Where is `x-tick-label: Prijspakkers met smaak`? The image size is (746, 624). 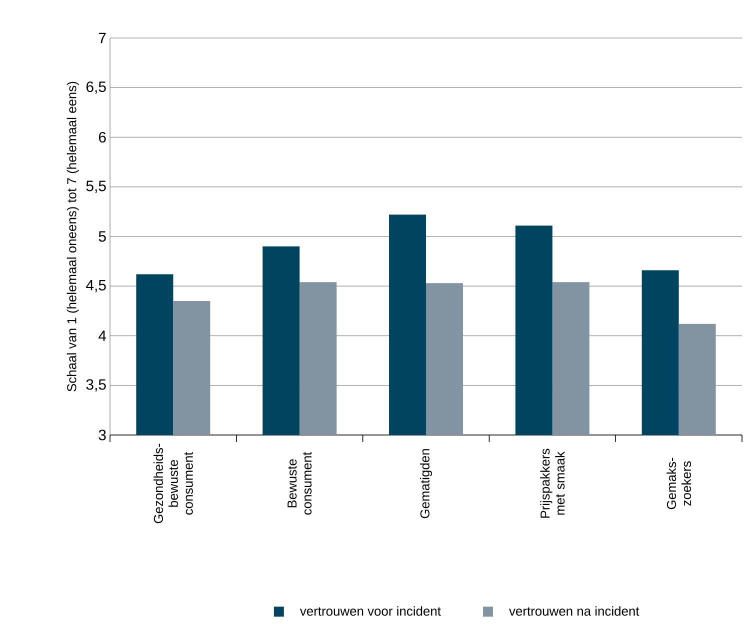
x-tick-label: Prijspakkers met smaak is located at coordinates (552, 483).